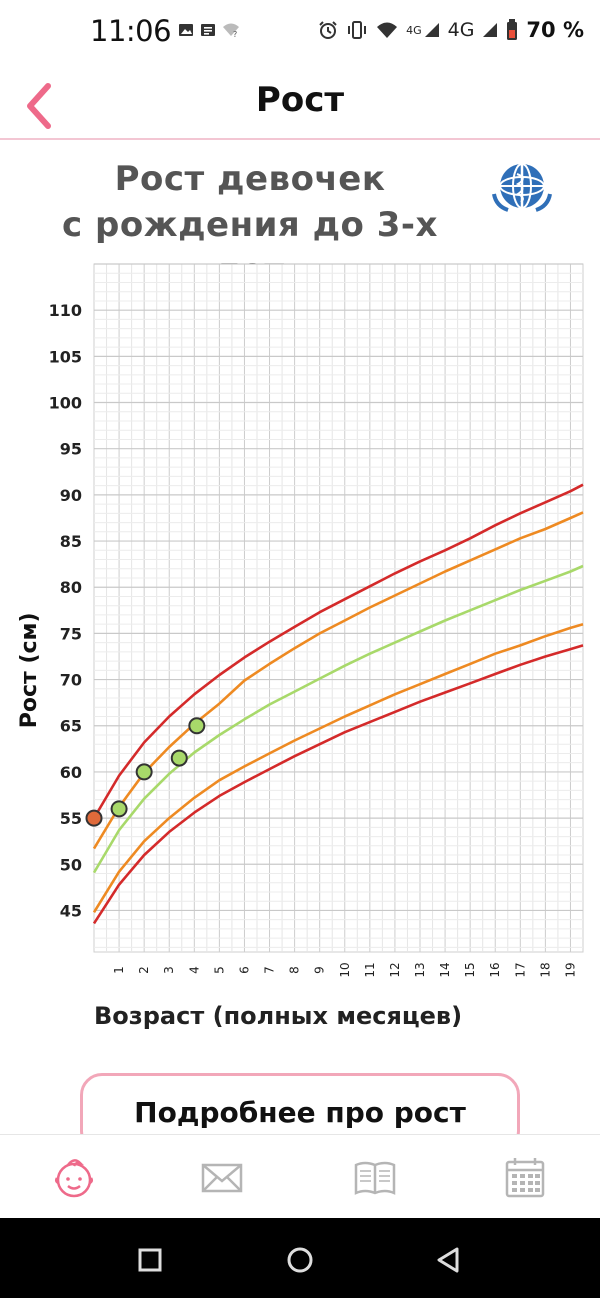  What do you see at coordinates (420, 969) in the screenshot?
I see `x-tick-label: 13` at bounding box center [420, 969].